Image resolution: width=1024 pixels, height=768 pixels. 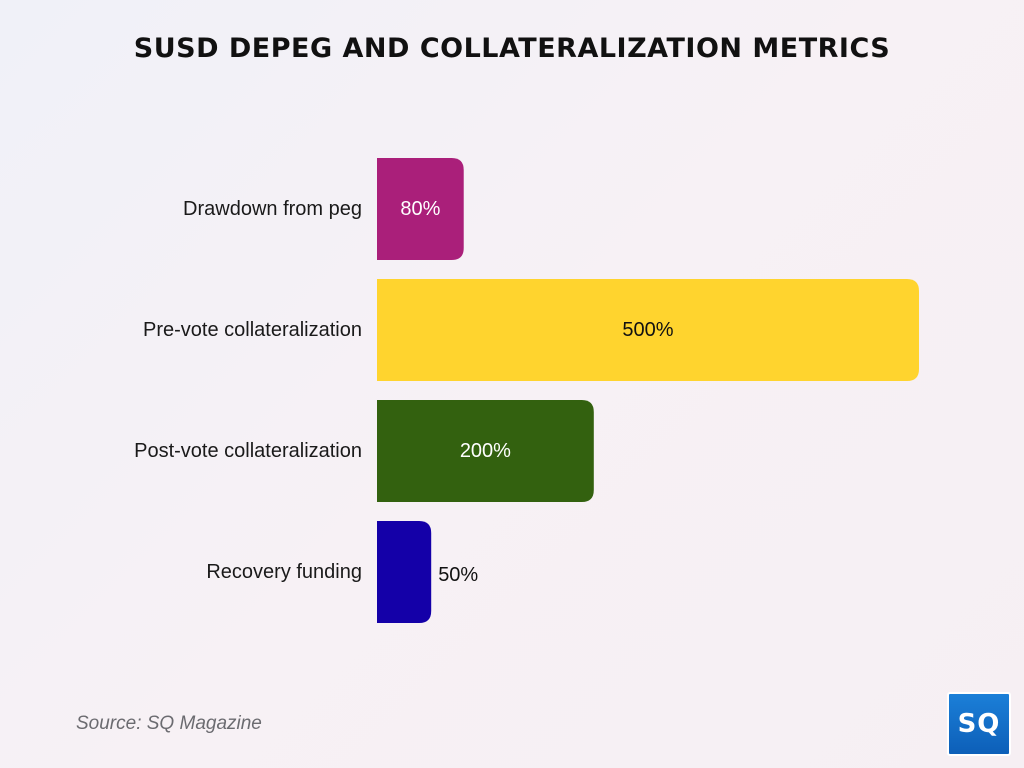 I want to click on source-caption: Source: SQ Magazine, so click(x=169, y=723).